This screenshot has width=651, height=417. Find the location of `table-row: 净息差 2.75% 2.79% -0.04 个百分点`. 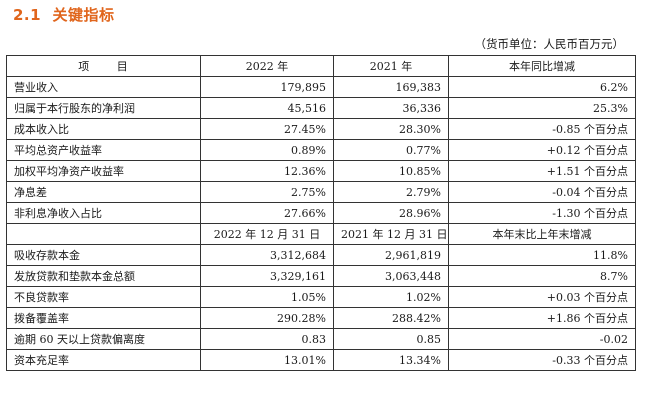

table-row: 净息差 2.75% 2.79% -0.04 个百分点 is located at coordinates (321, 192).